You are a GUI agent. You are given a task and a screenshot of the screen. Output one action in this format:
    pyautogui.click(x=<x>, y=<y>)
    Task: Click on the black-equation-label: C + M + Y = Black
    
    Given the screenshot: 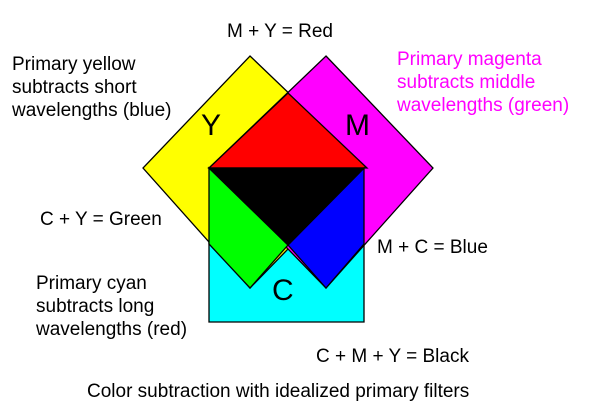 What is the action you would take?
    pyautogui.click(x=392, y=356)
    